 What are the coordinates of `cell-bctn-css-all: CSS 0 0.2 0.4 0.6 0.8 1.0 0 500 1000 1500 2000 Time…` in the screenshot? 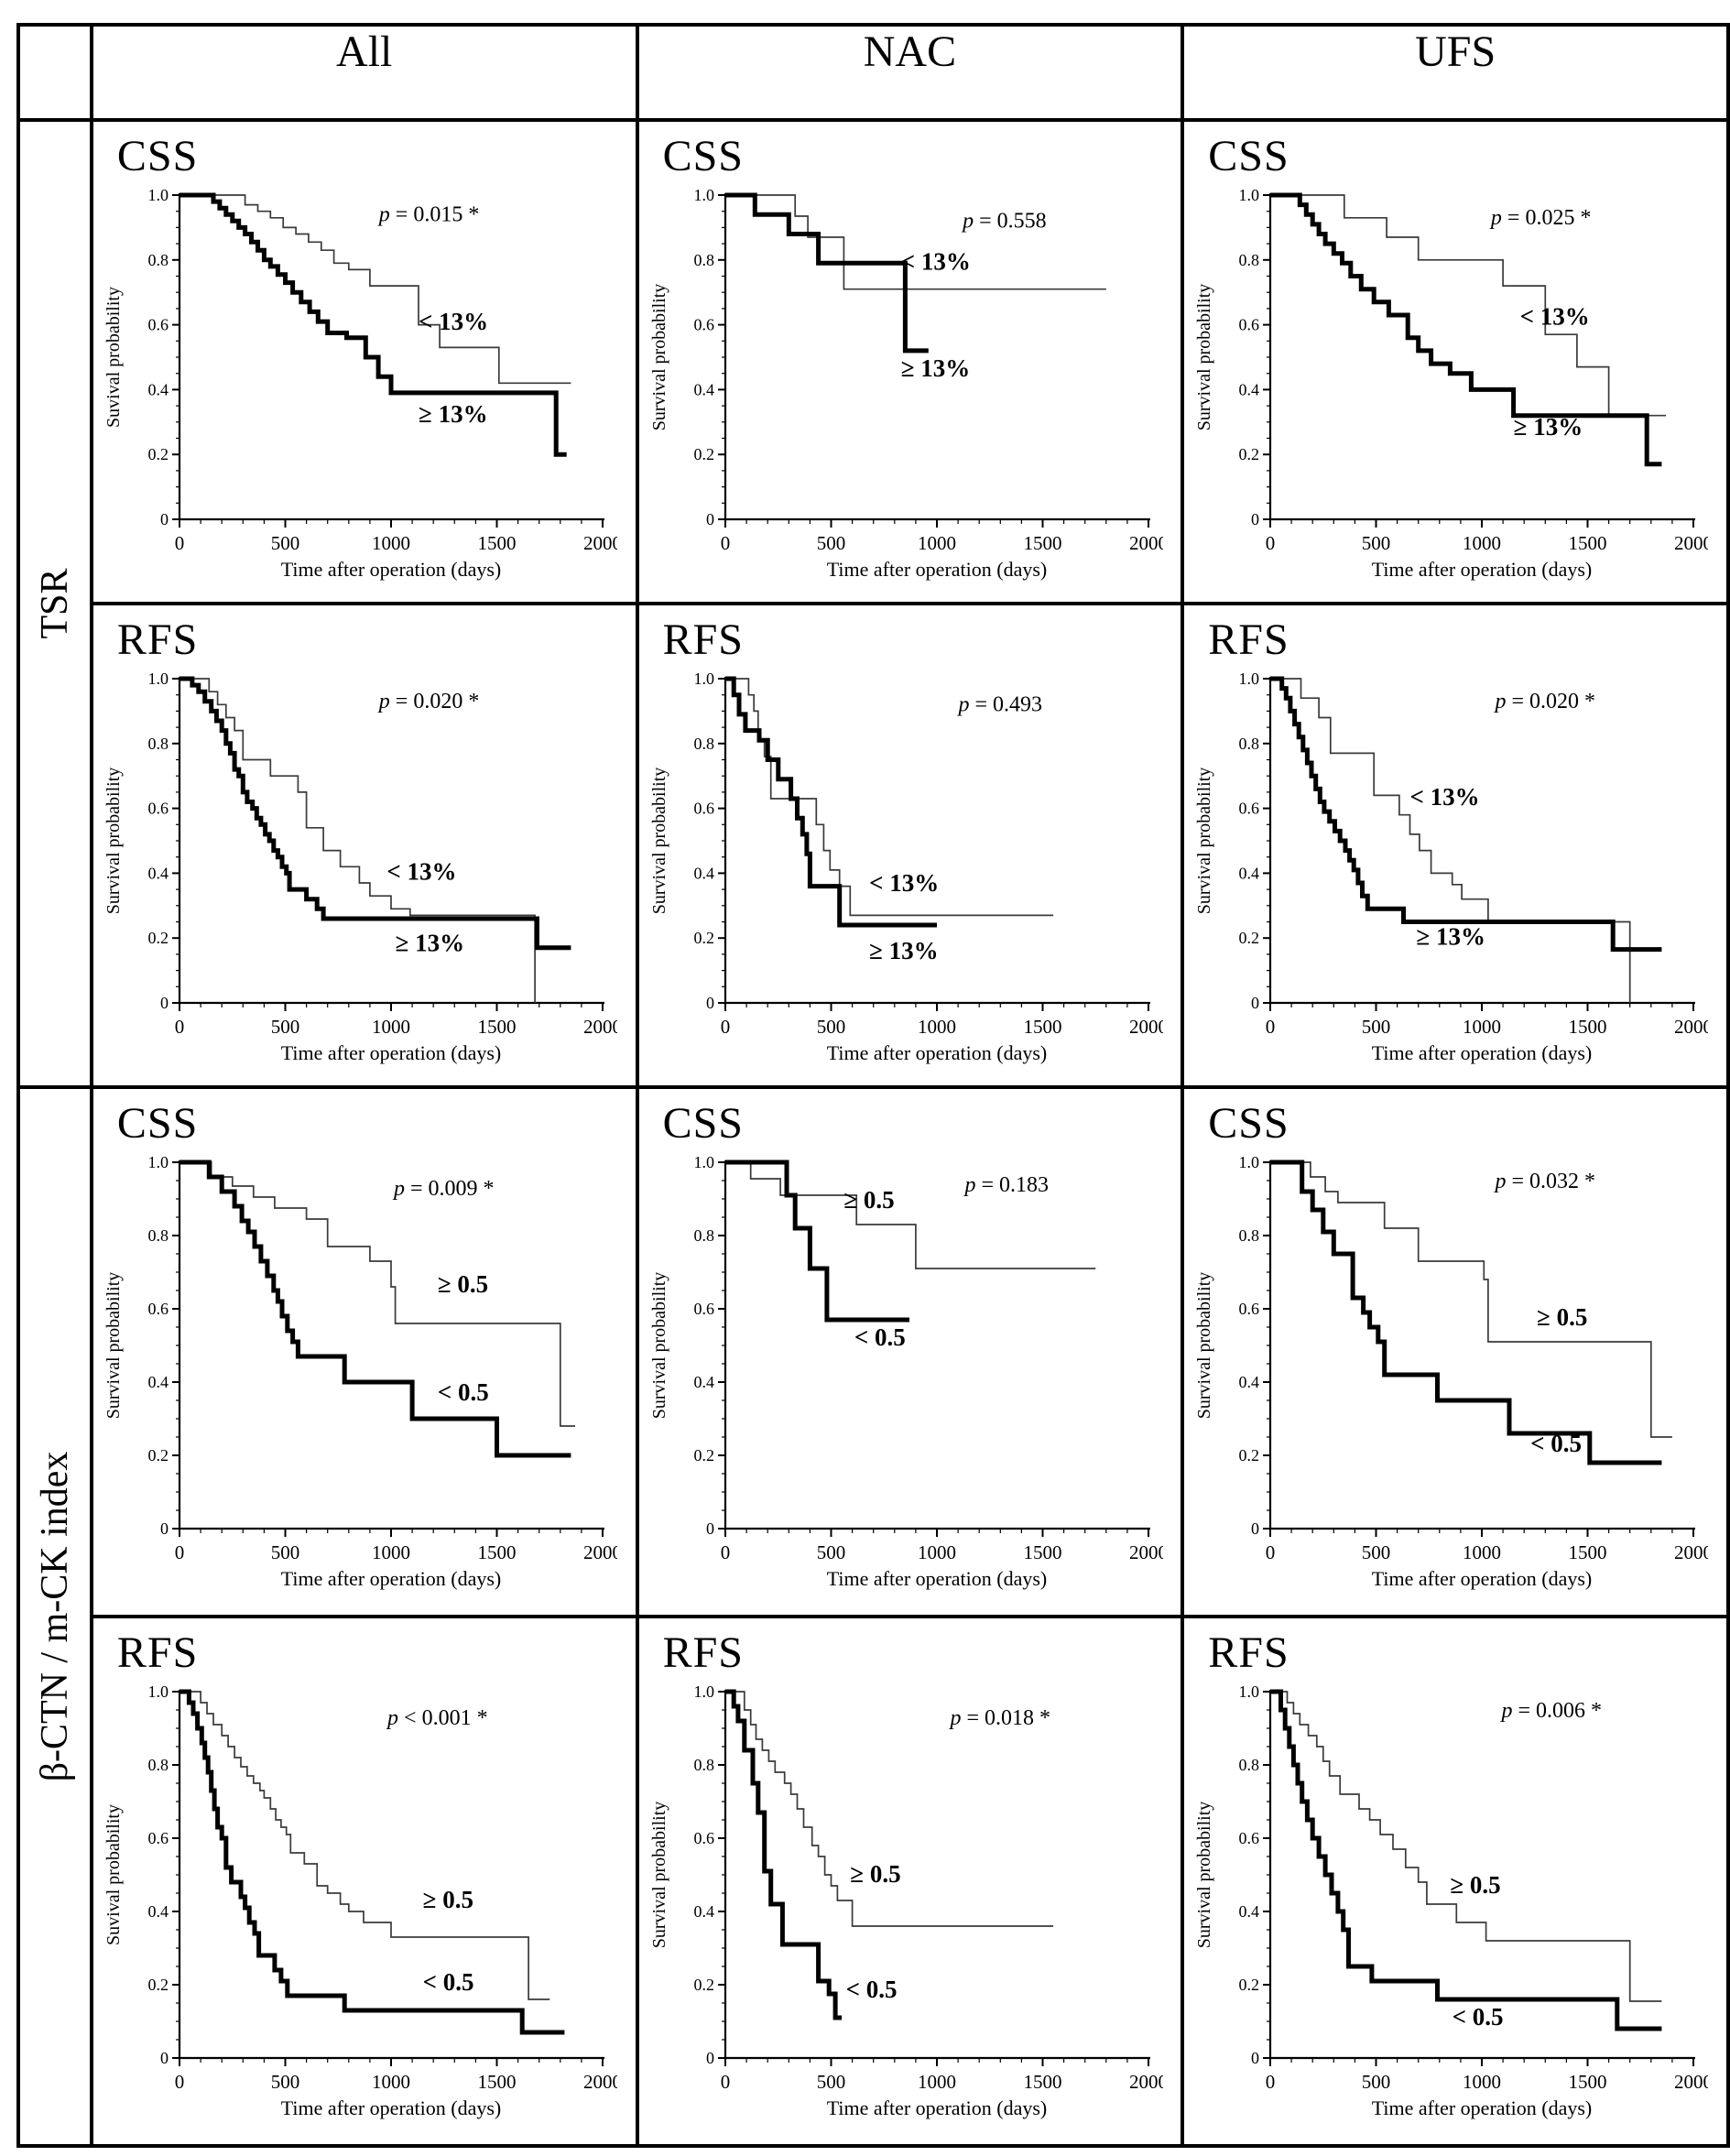 It's located at (364, 1351).